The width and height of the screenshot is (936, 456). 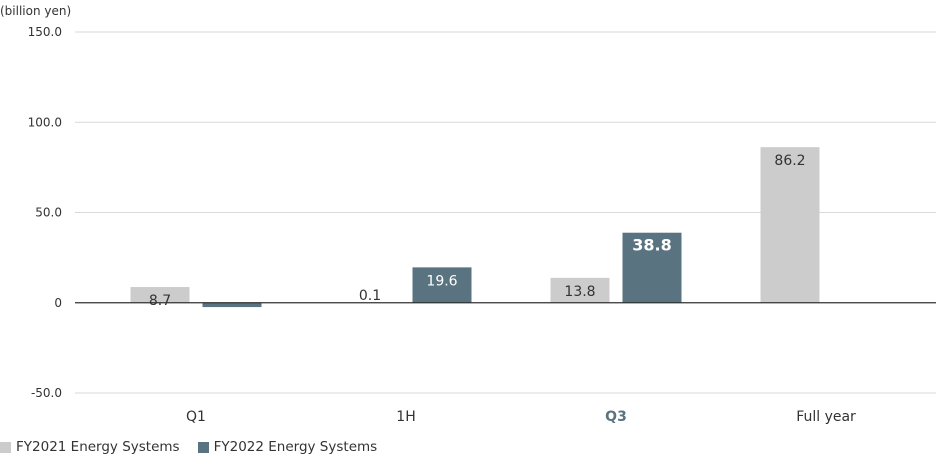 I want to click on bar-value-label: 0.1, so click(x=370, y=296).